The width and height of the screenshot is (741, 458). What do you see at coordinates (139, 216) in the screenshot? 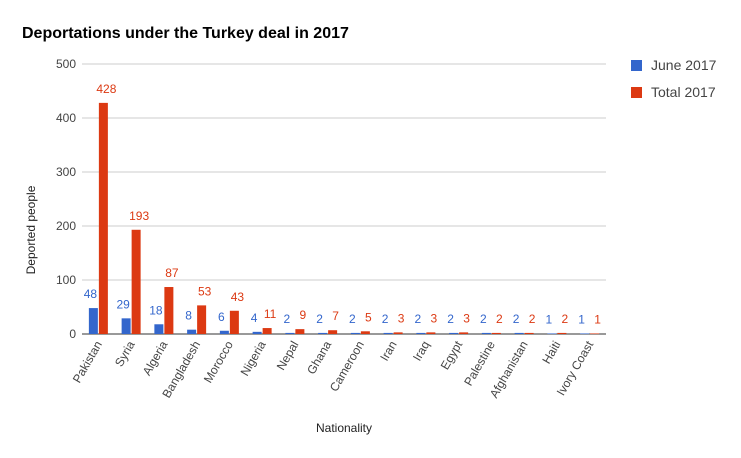
I see `data-label: 193` at bounding box center [139, 216].